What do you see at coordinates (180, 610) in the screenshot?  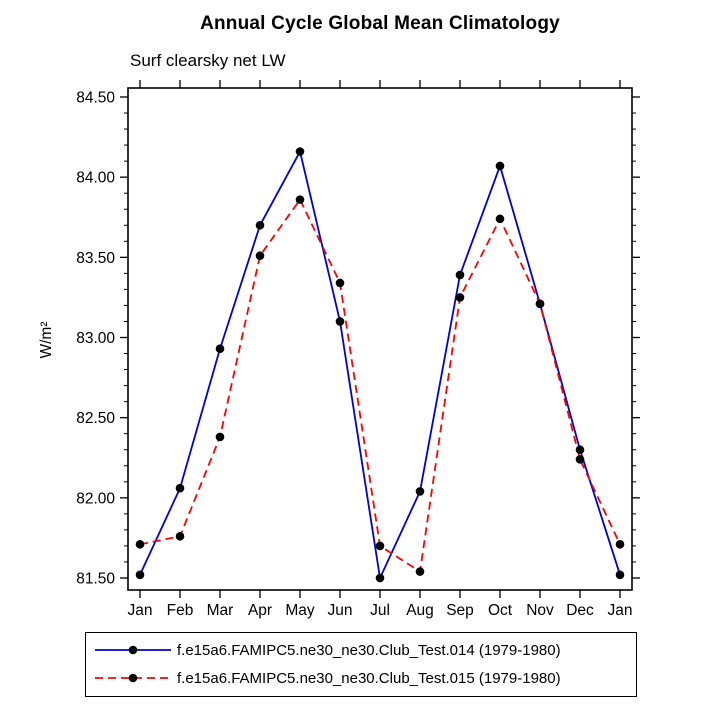 I see `x-tick-label: Feb` at bounding box center [180, 610].